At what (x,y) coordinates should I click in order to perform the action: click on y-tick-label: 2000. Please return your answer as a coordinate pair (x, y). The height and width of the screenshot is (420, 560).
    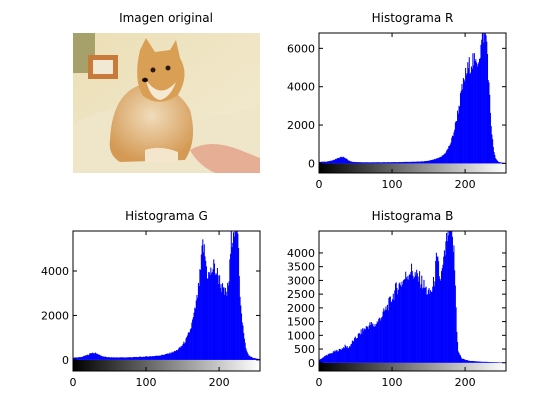
    Looking at the image, I should click on (301, 125).